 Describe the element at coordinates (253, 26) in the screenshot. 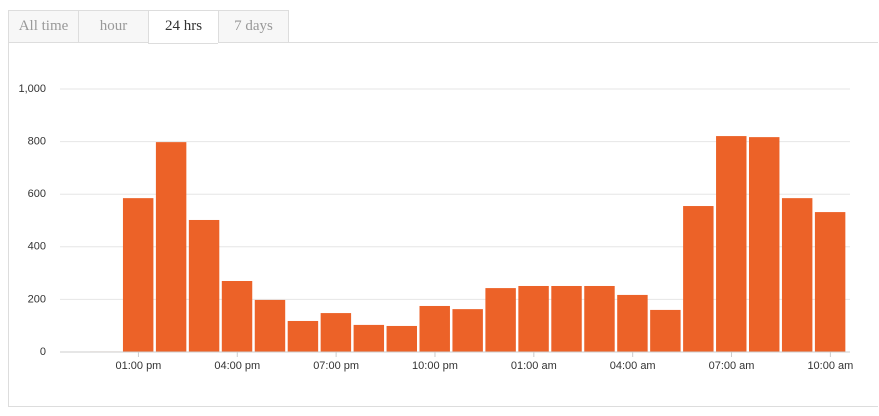

I see `tab: 7 days` at that location.